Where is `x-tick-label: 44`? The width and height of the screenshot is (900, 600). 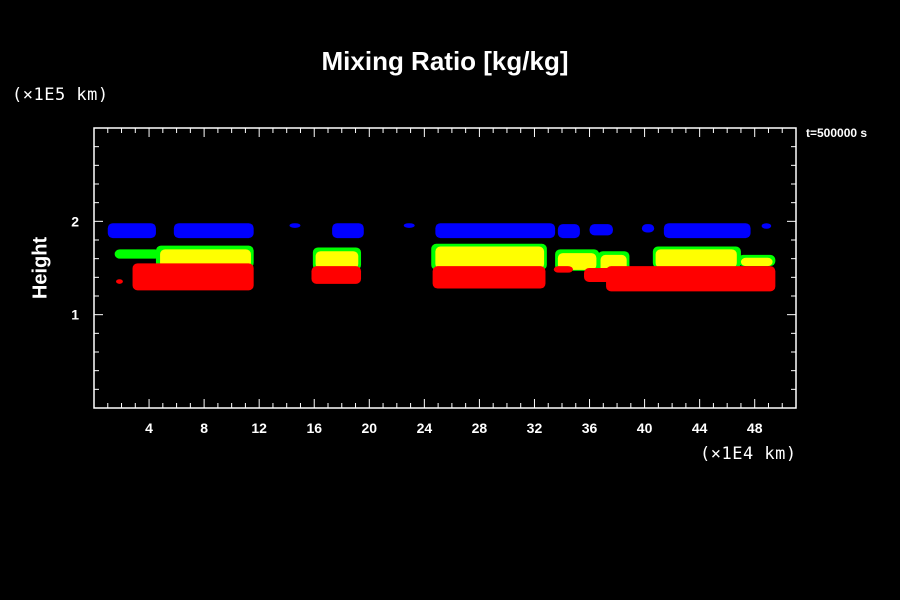
x-tick-label: 44 is located at coordinates (700, 428).